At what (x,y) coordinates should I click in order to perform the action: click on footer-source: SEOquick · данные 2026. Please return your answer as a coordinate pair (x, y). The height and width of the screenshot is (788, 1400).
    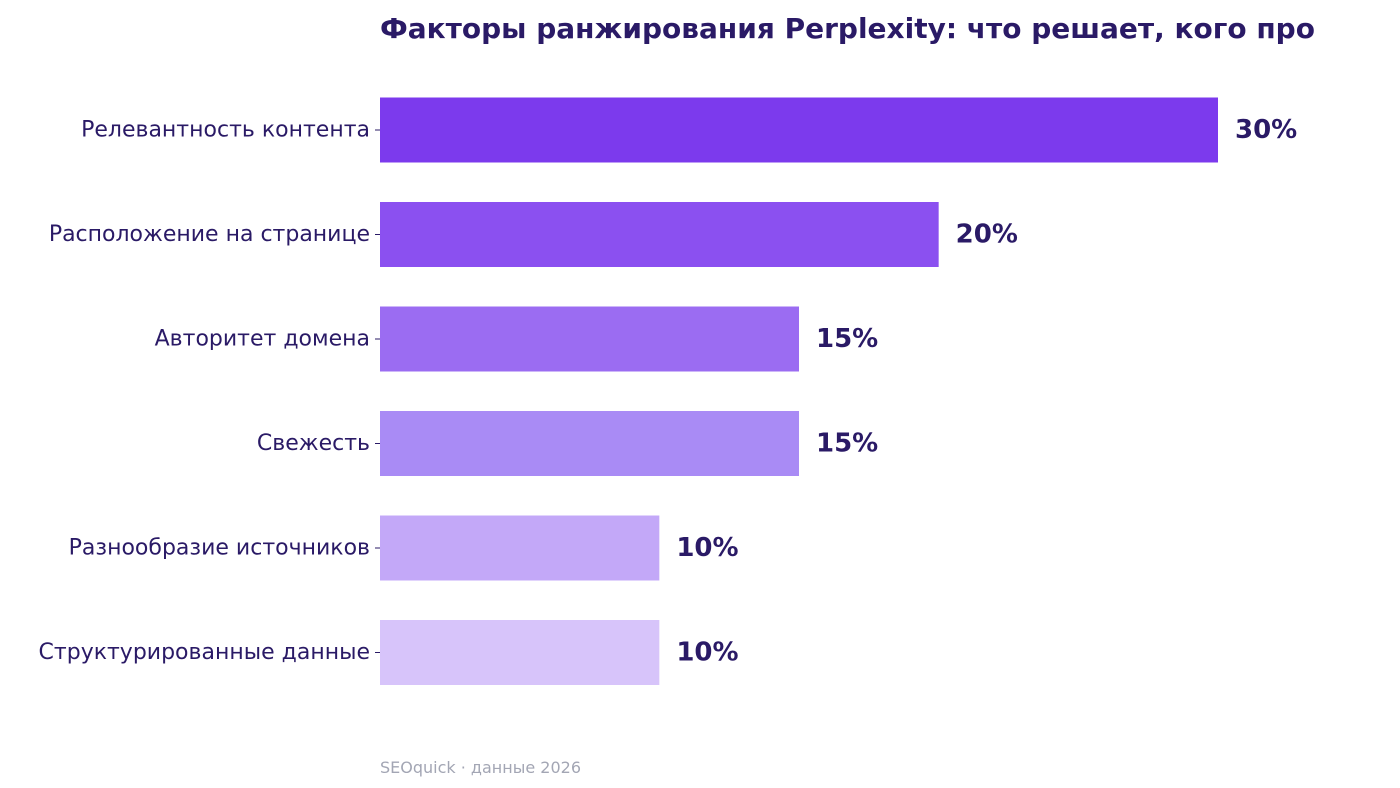
    Looking at the image, I should click on (480, 767).